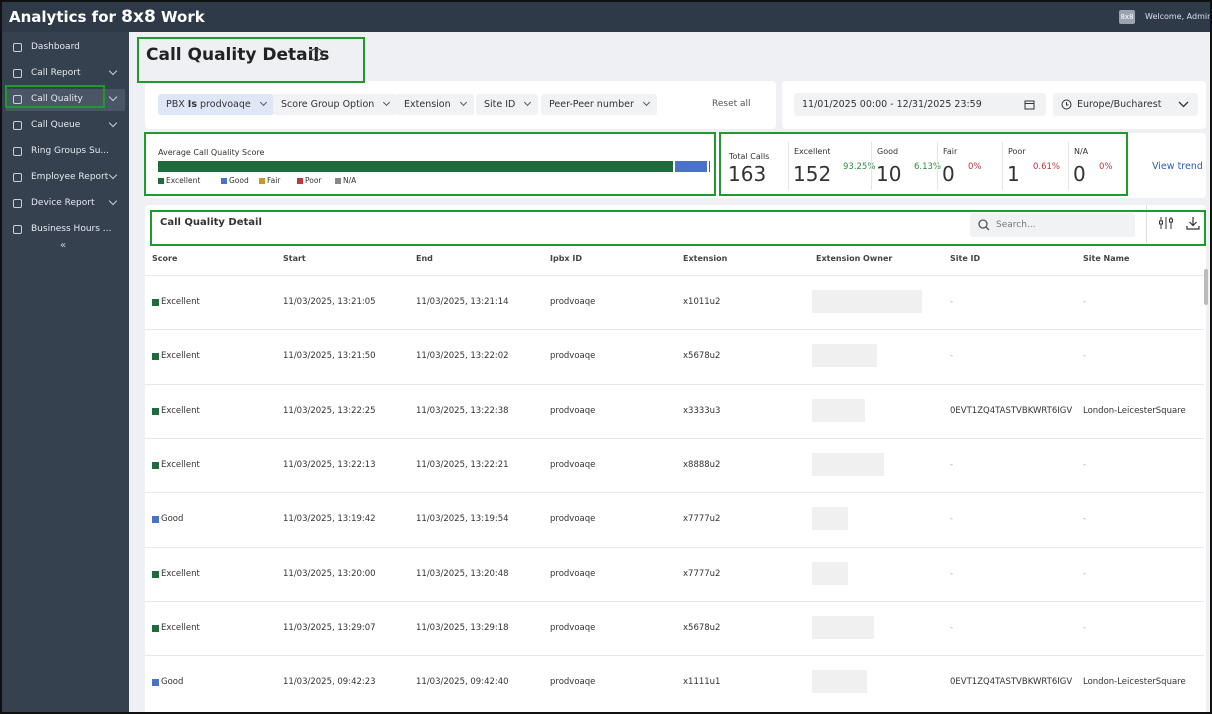  I want to click on page-title: Call Quality Details, so click(238, 55).